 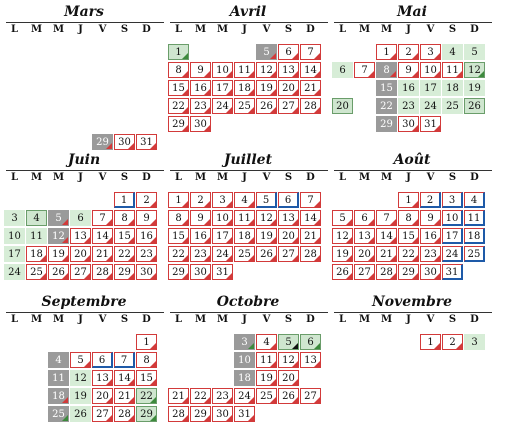 What do you see at coordinates (200, 218) in the screenshot?
I see `day-cell: 9` at bounding box center [200, 218].